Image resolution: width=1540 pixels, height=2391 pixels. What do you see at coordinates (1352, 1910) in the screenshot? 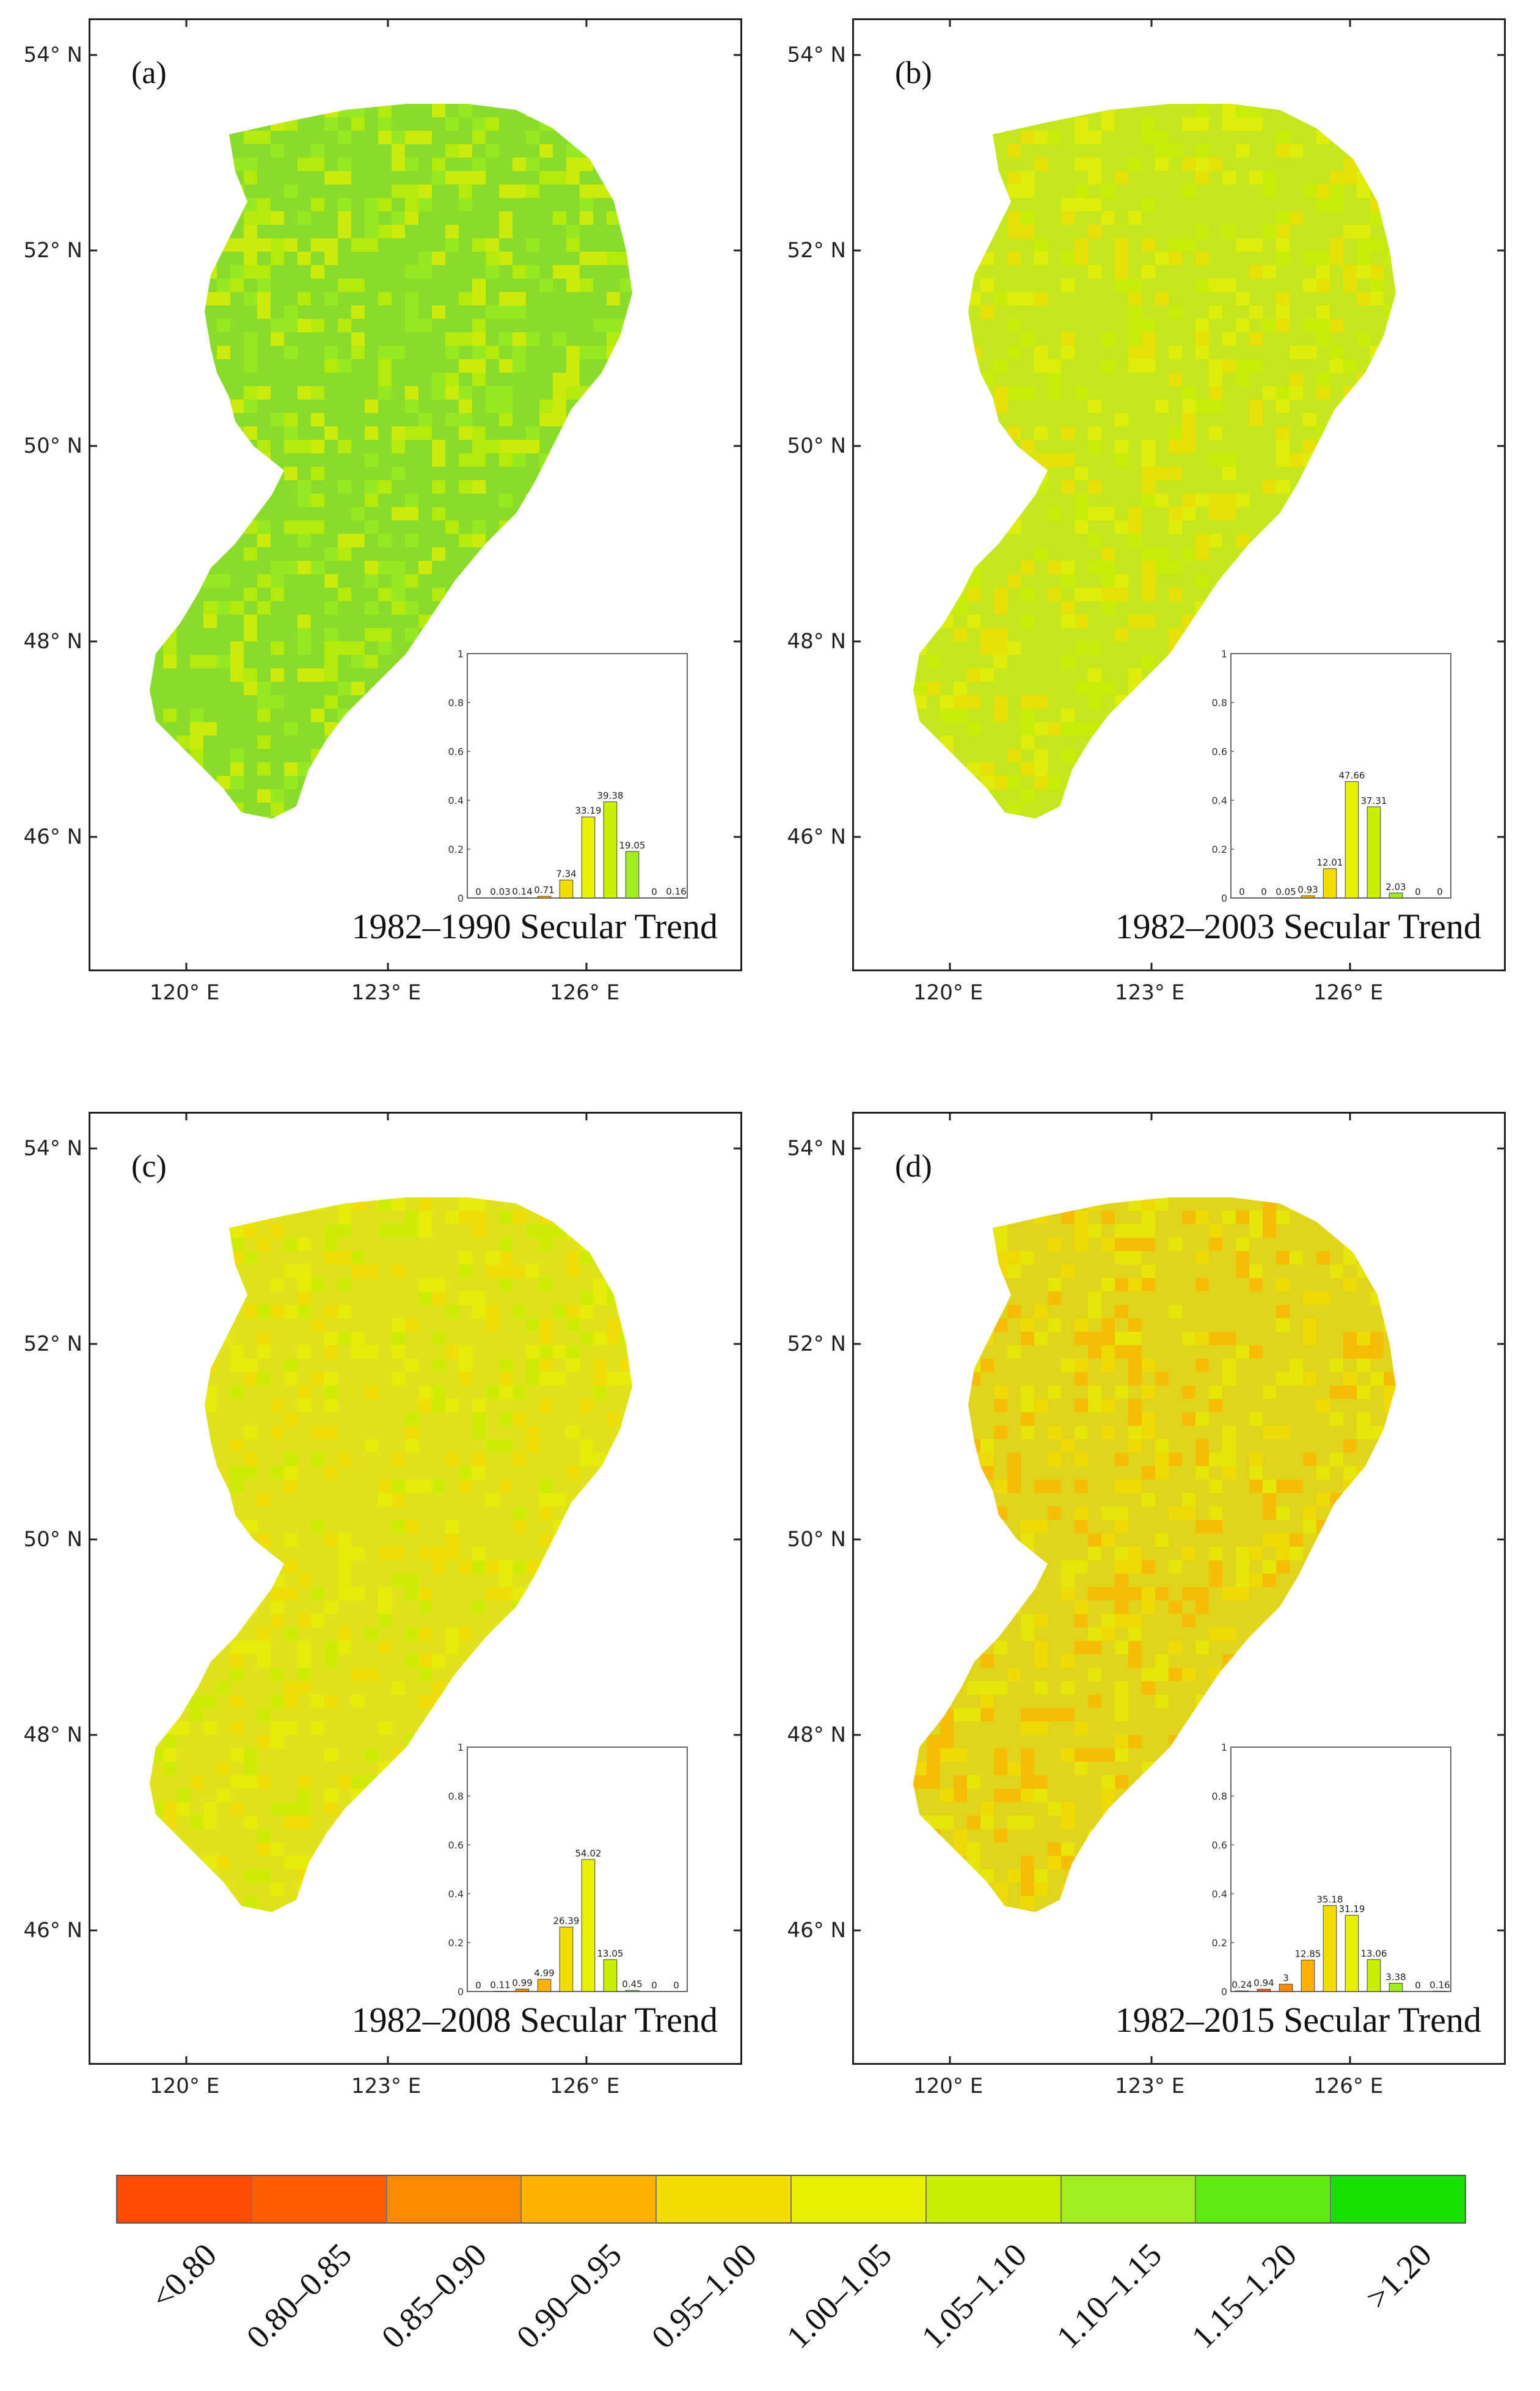
I see `histogram-bar-label: 31.19` at bounding box center [1352, 1910].